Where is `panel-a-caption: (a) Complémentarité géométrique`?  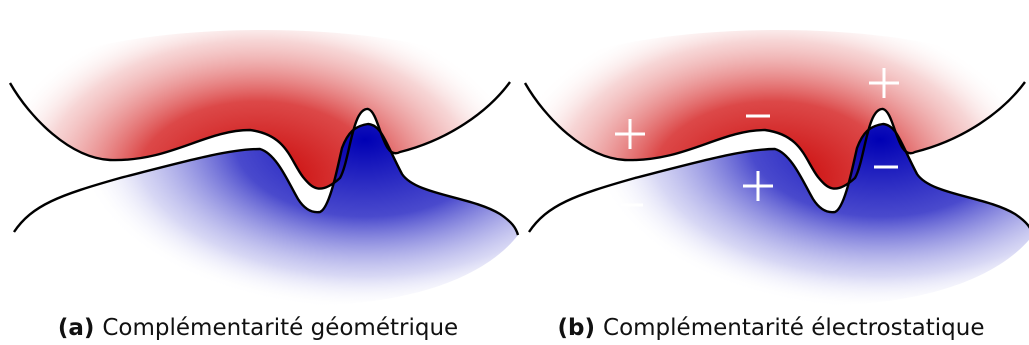
panel-a-caption: (a) Complémentarité géométrique is located at coordinates (258, 328).